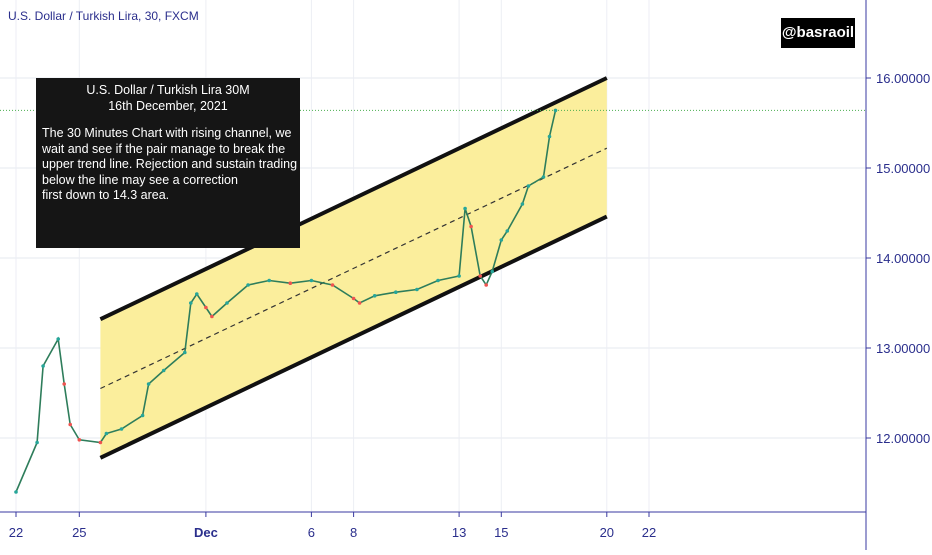  I want to click on x-tick-label: 8, so click(353, 532).